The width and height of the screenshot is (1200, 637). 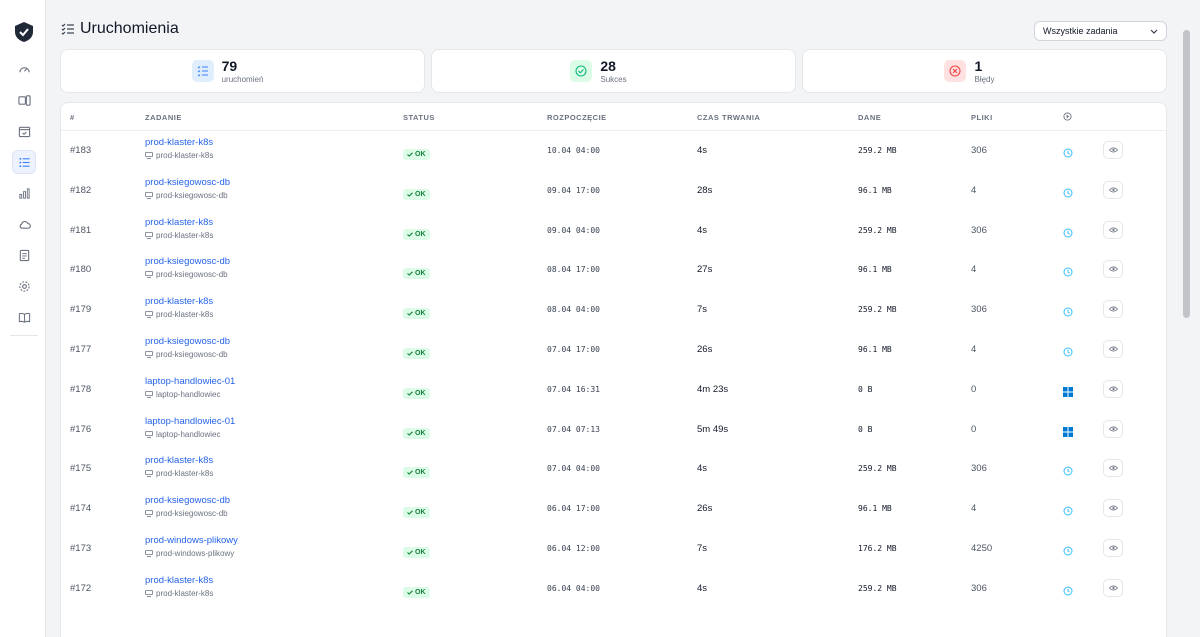 I want to click on header-data: Dane, so click(x=870, y=117).